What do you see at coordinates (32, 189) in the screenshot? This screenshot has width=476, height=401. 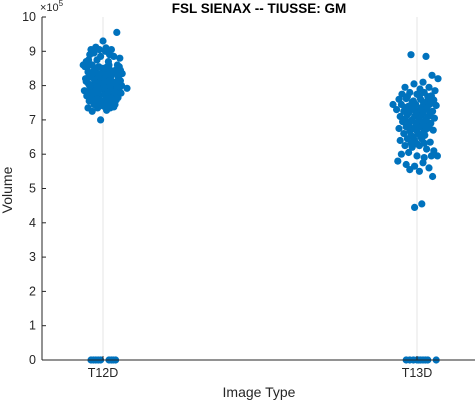 I see `y-tick-label: 5` at bounding box center [32, 189].